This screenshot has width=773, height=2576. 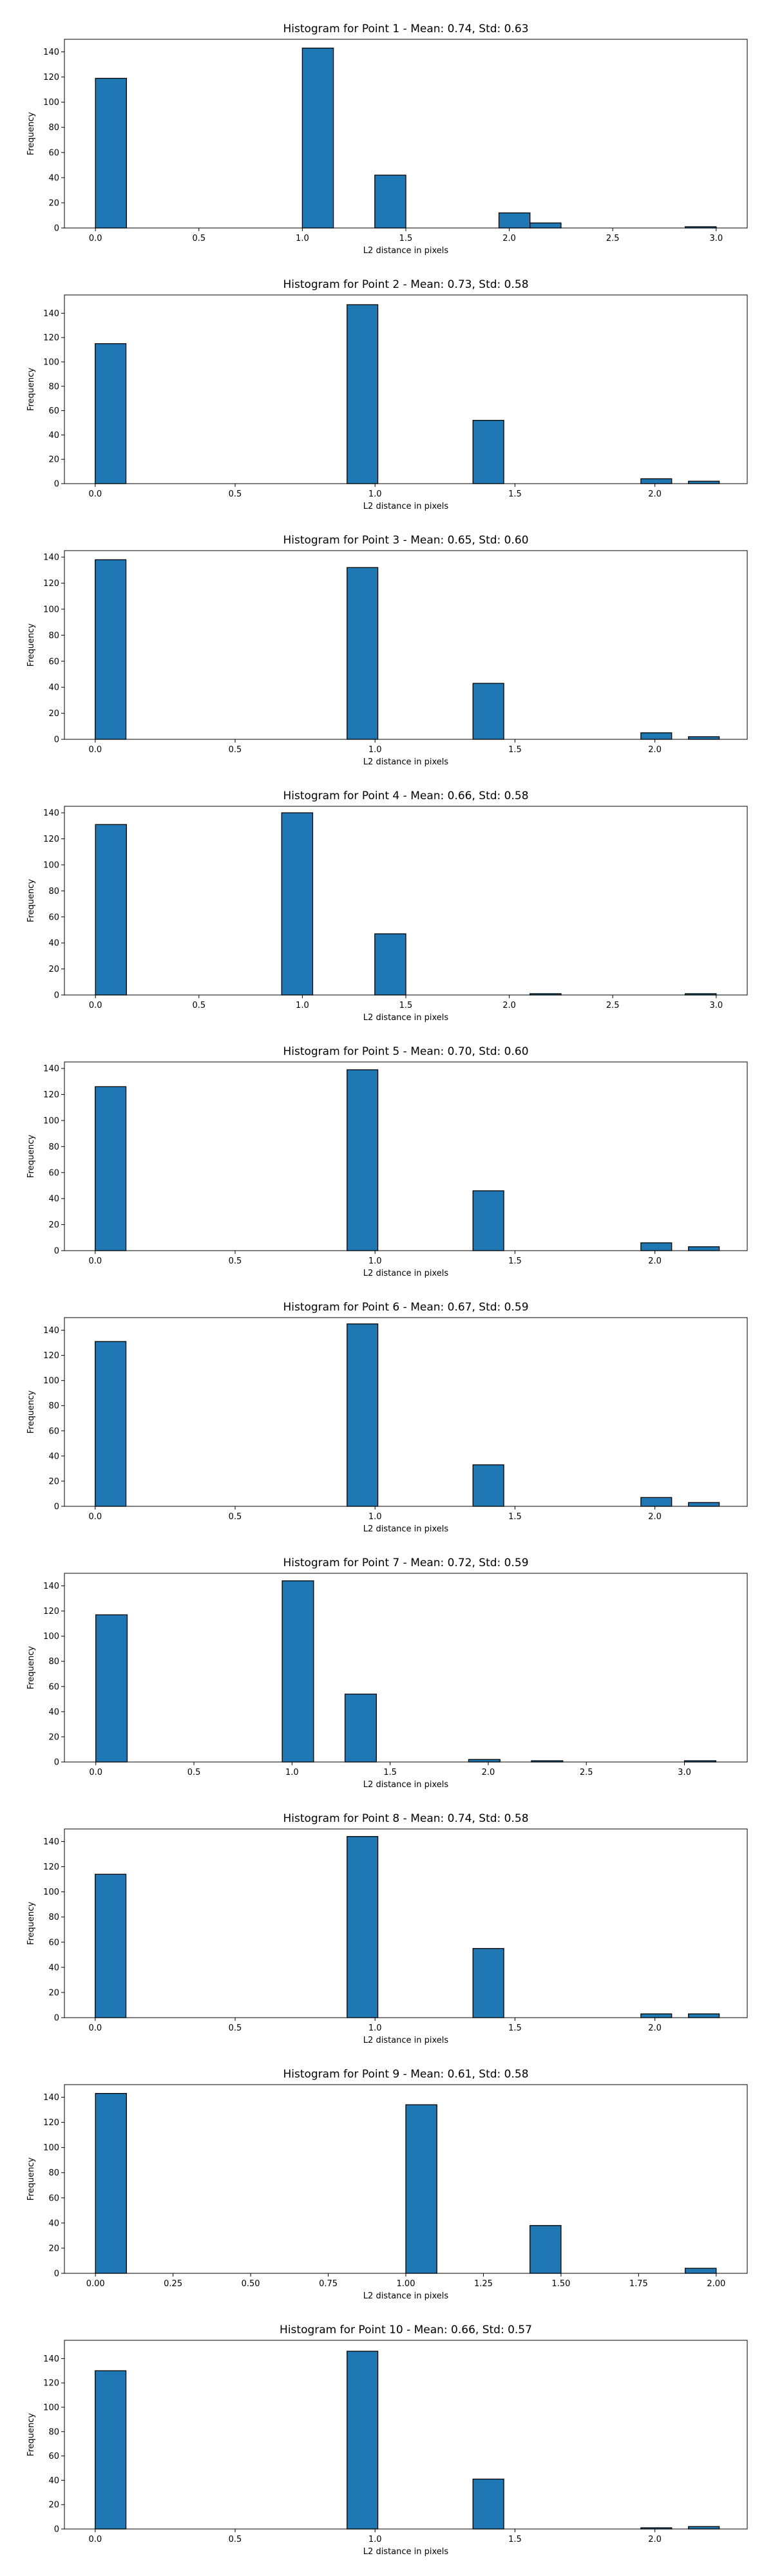 What do you see at coordinates (716, 2284) in the screenshot?
I see `x-tick-label: 2.00` at bounding box center [716, 2284].